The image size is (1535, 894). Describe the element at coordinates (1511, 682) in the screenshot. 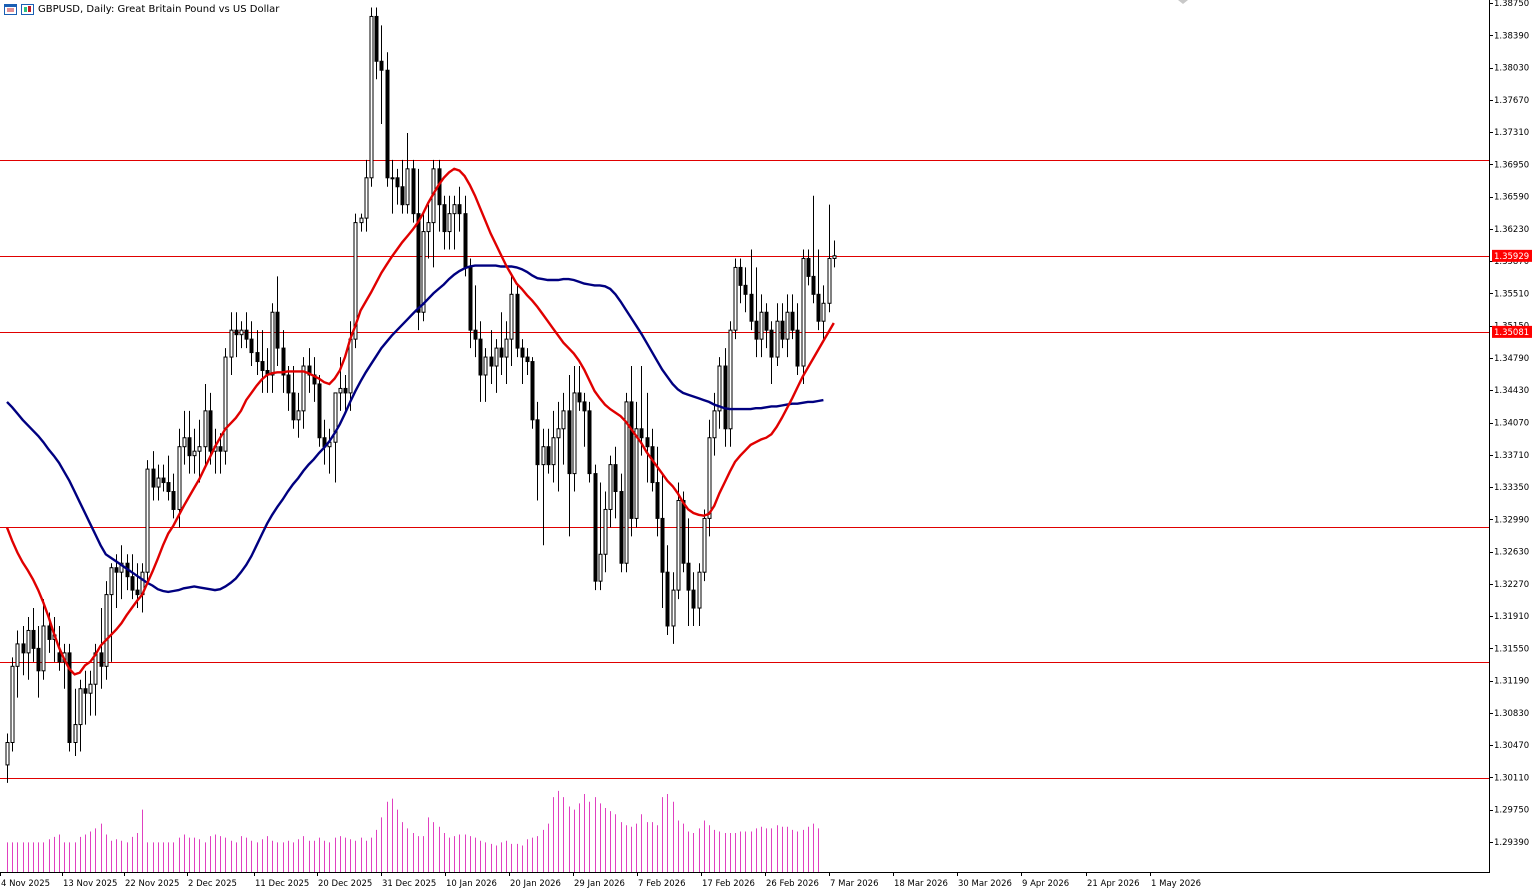

I see `price-label: 1.31190` at that location.